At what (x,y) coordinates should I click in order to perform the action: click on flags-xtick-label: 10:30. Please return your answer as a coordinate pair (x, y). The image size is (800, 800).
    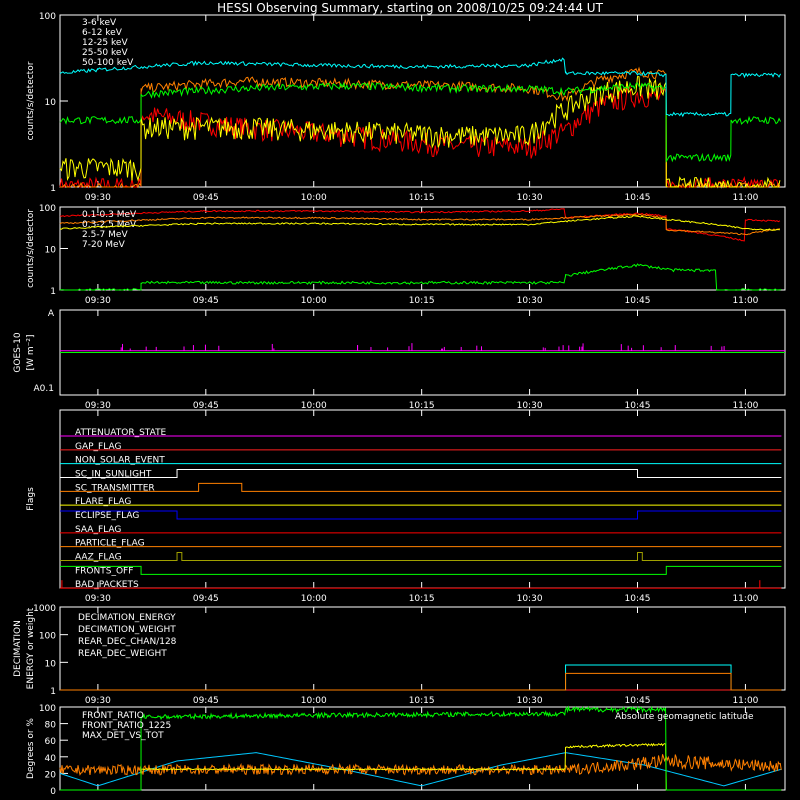
    Looking at the image, I should click on (530, 599).